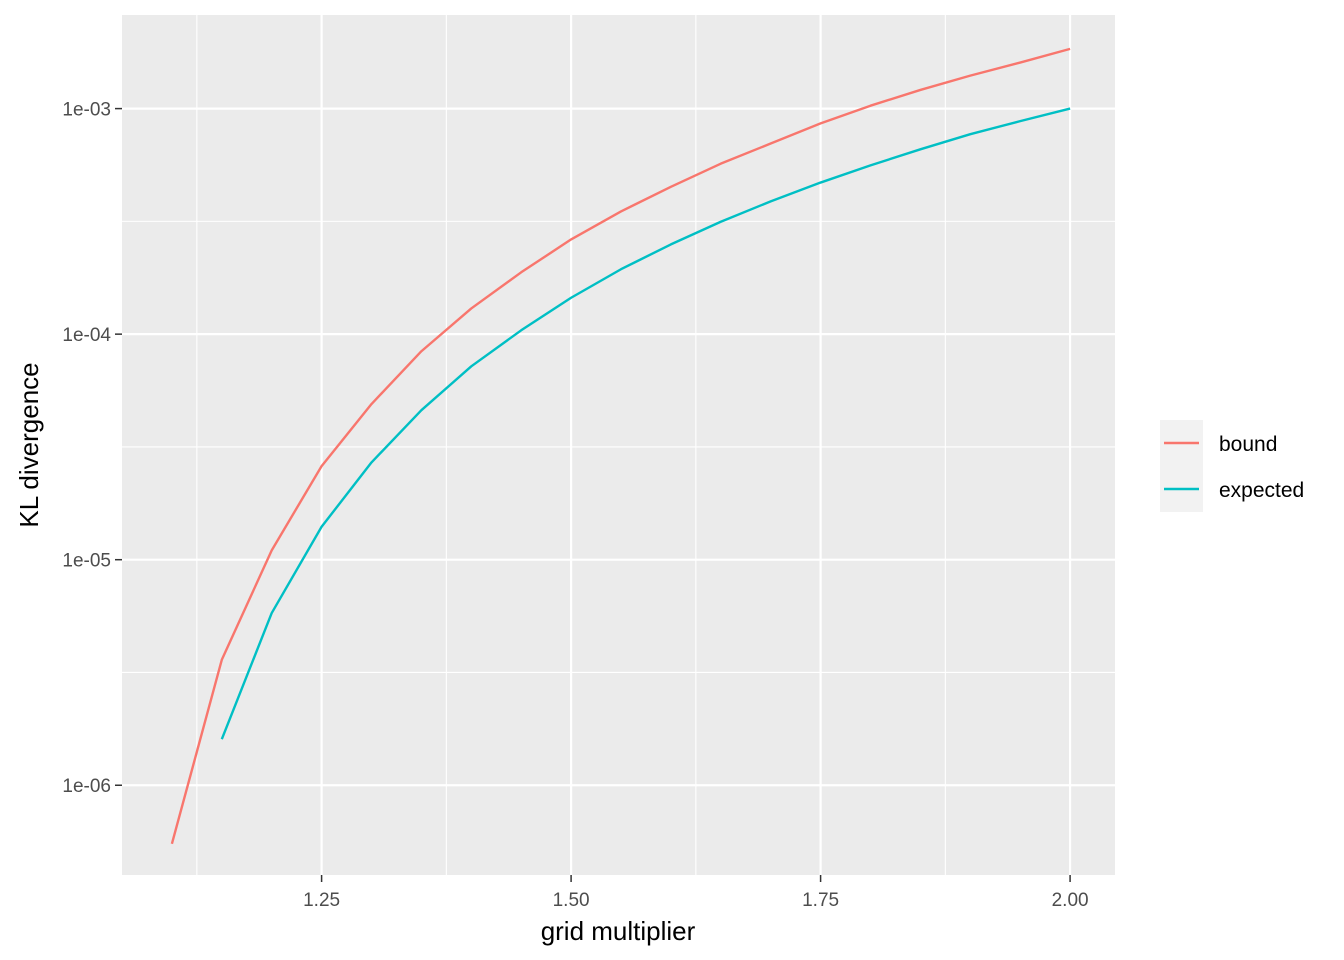  What do you see at coordinates (696, 893) in the screenshot?
I see `x-axis: 1.25 1.50 1.75 2.00` at bounding box center [696, 893].